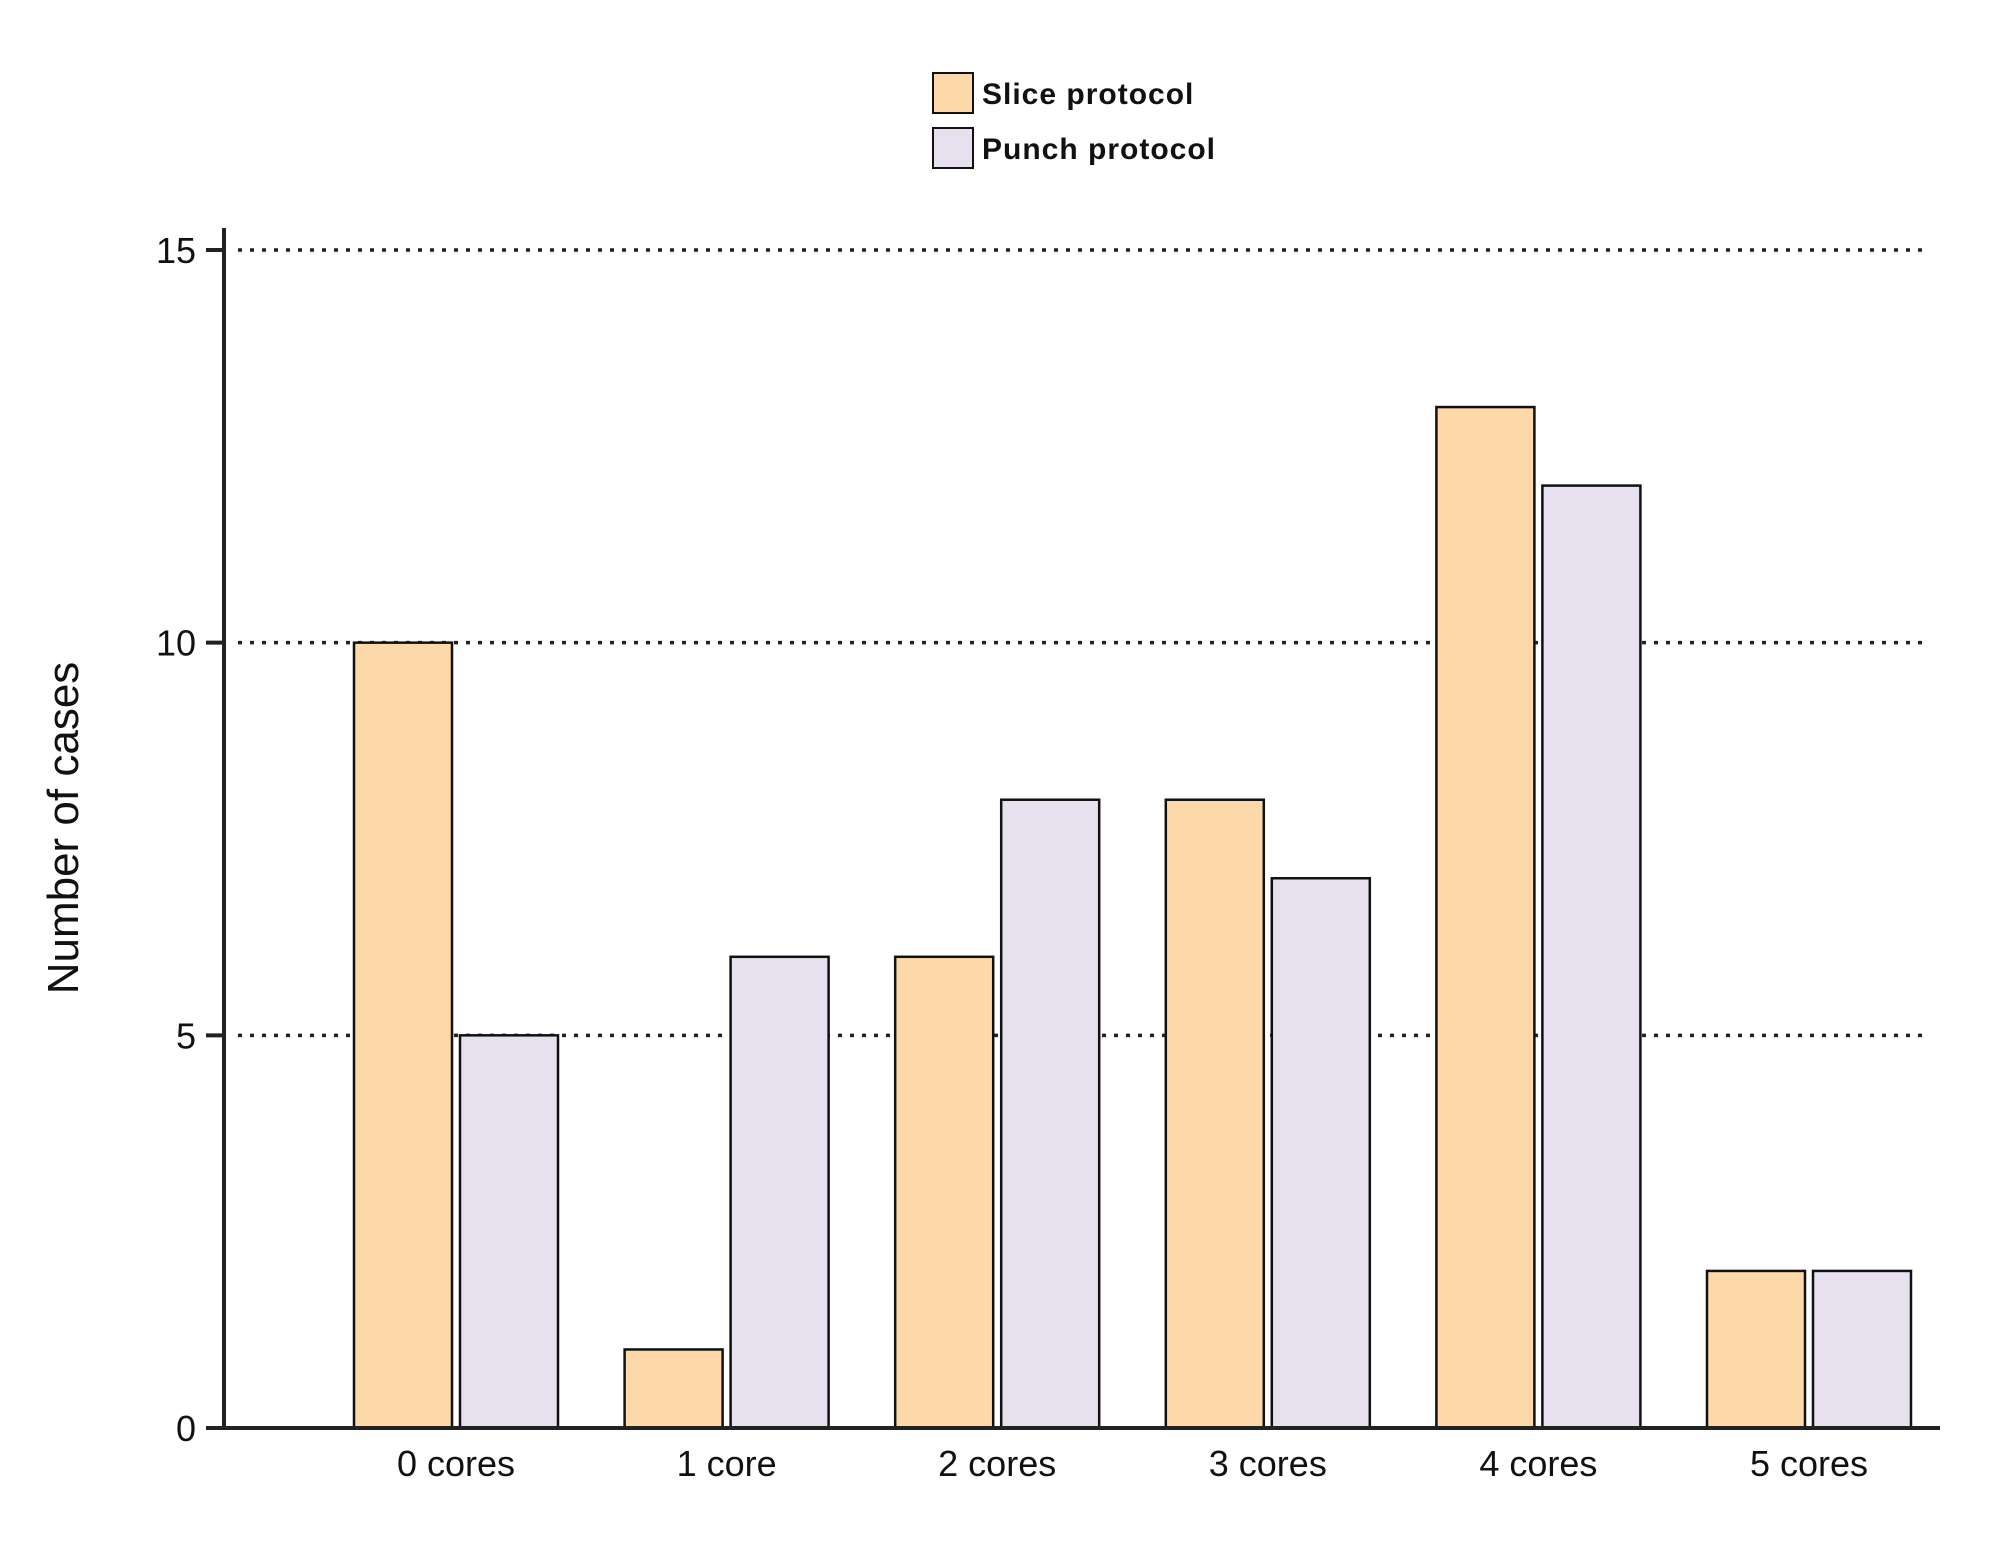 This screenshot has height=1557, width=2000. What do you see at coordinates (997, 1463) in the screenshot?
I see `x-tick-label-2: 2 cores` at bounding box center [997, 1463].